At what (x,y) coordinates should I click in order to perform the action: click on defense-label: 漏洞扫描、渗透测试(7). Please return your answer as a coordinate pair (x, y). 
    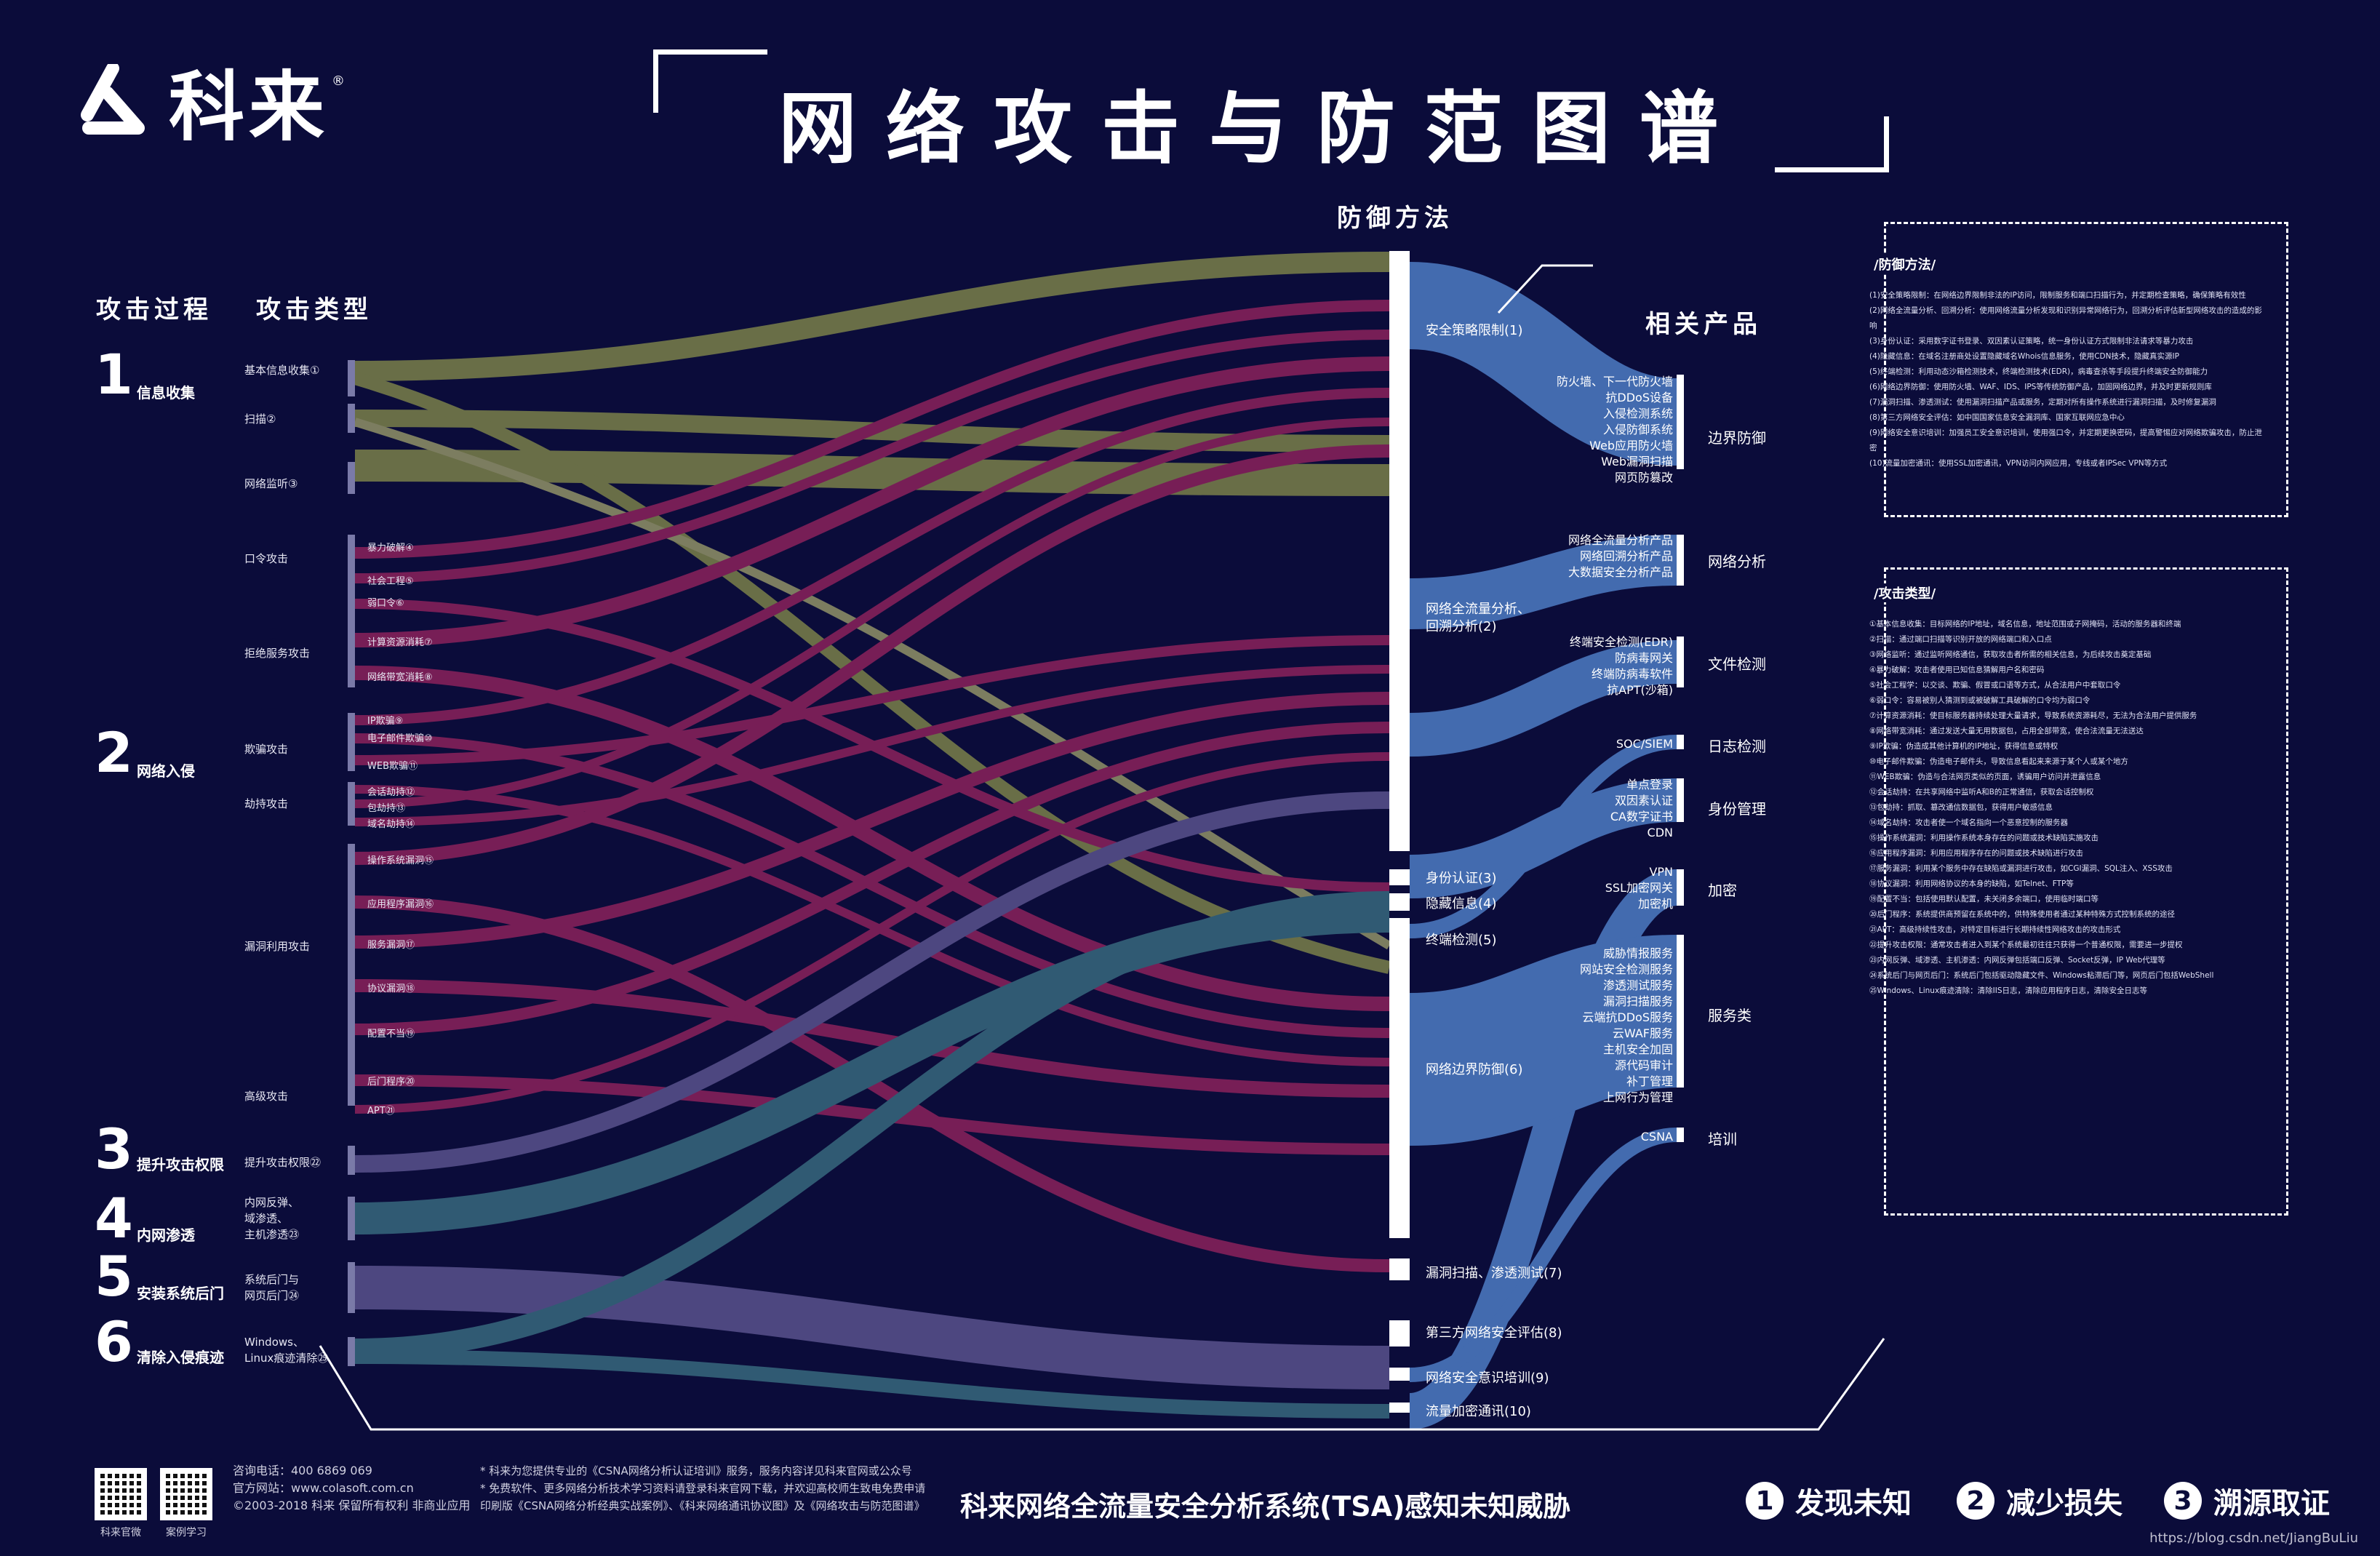
    Looking at the image, I should click on (1494, 1274).